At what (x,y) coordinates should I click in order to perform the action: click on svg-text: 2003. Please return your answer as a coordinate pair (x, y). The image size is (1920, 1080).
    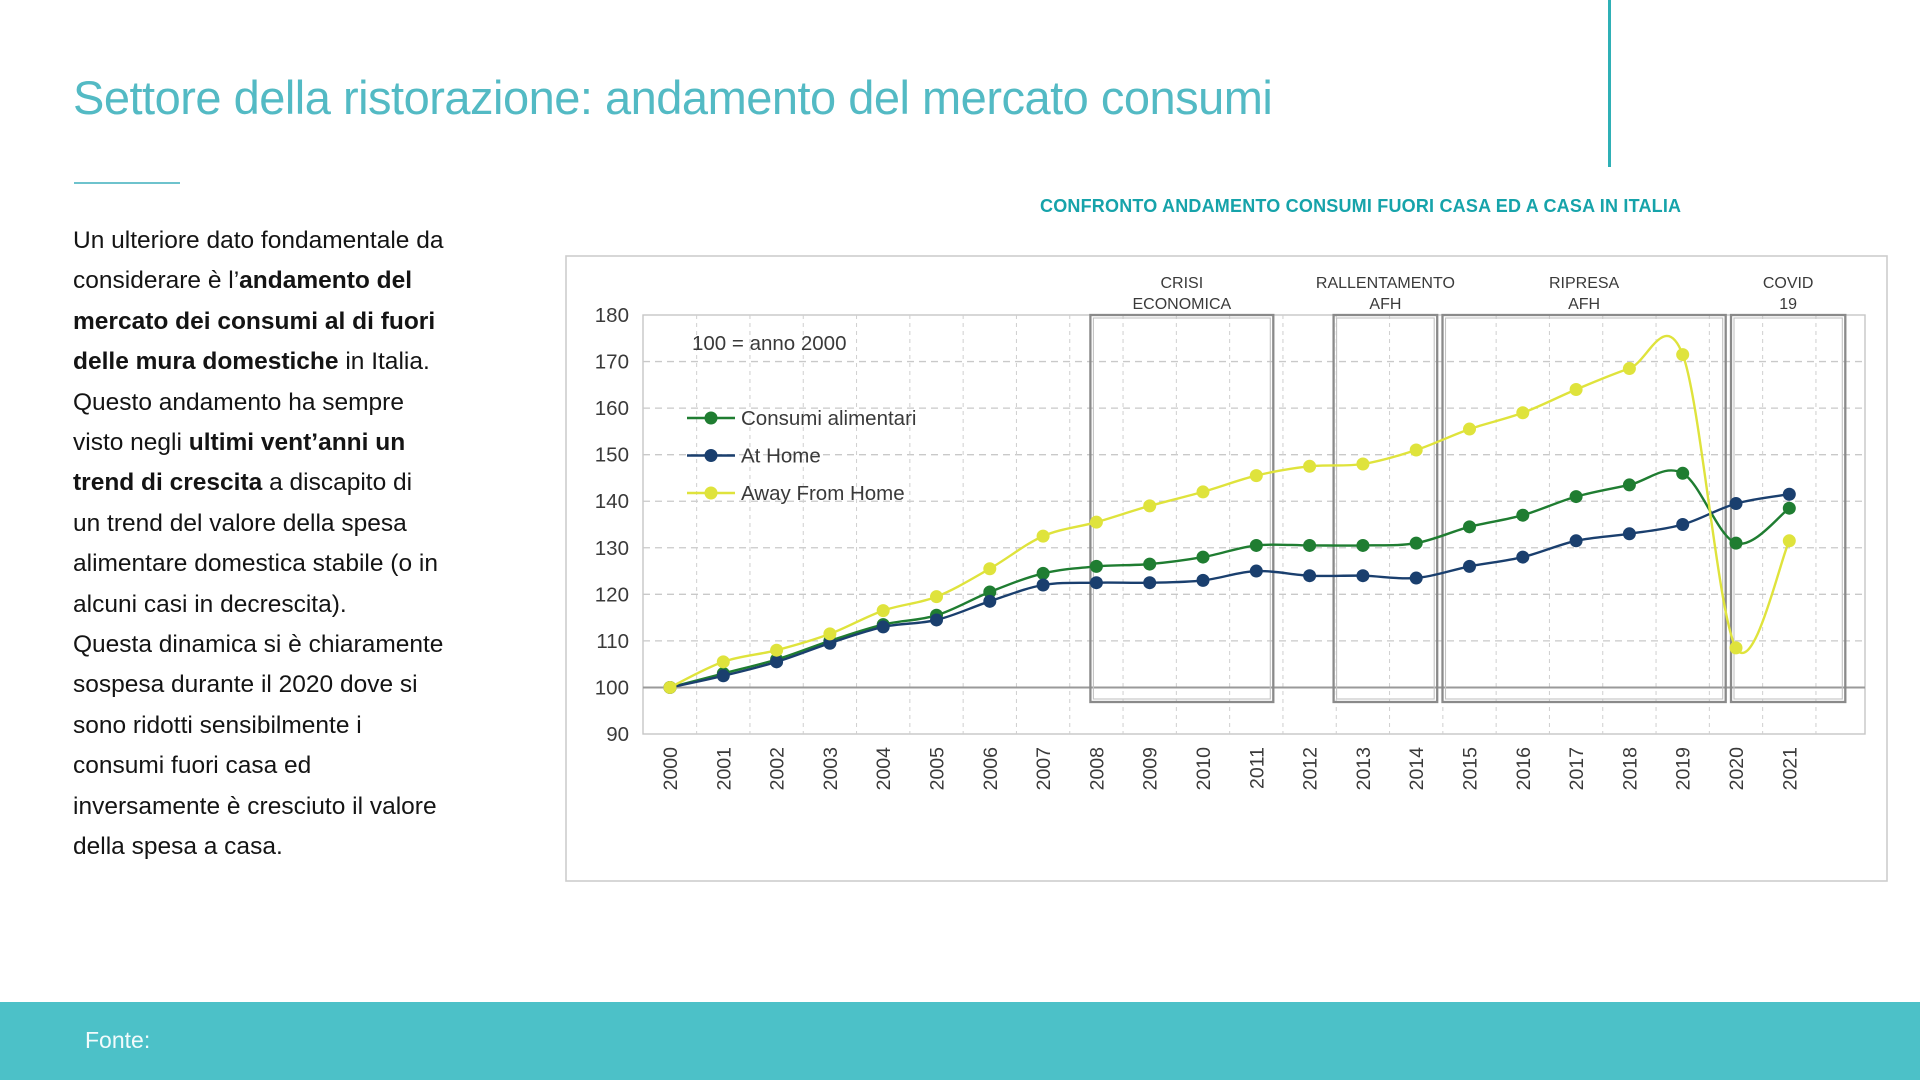
    Looking at the image, I should click on (831, 768).